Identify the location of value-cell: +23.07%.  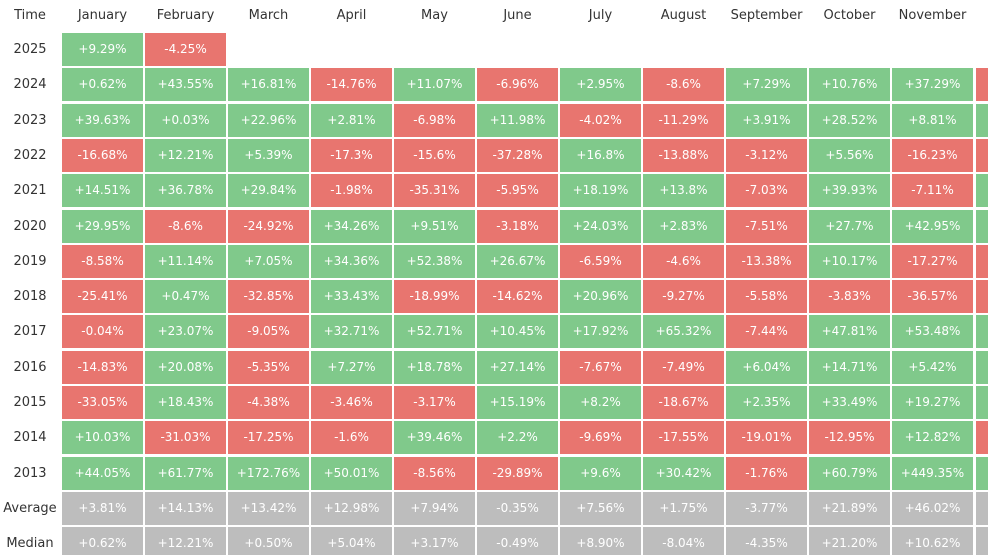
(185, 332).